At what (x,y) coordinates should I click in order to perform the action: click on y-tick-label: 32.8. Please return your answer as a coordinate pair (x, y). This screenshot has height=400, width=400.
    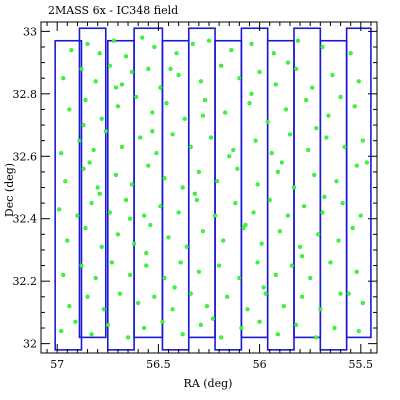
    Looking at the image, I should click on (25, 94).